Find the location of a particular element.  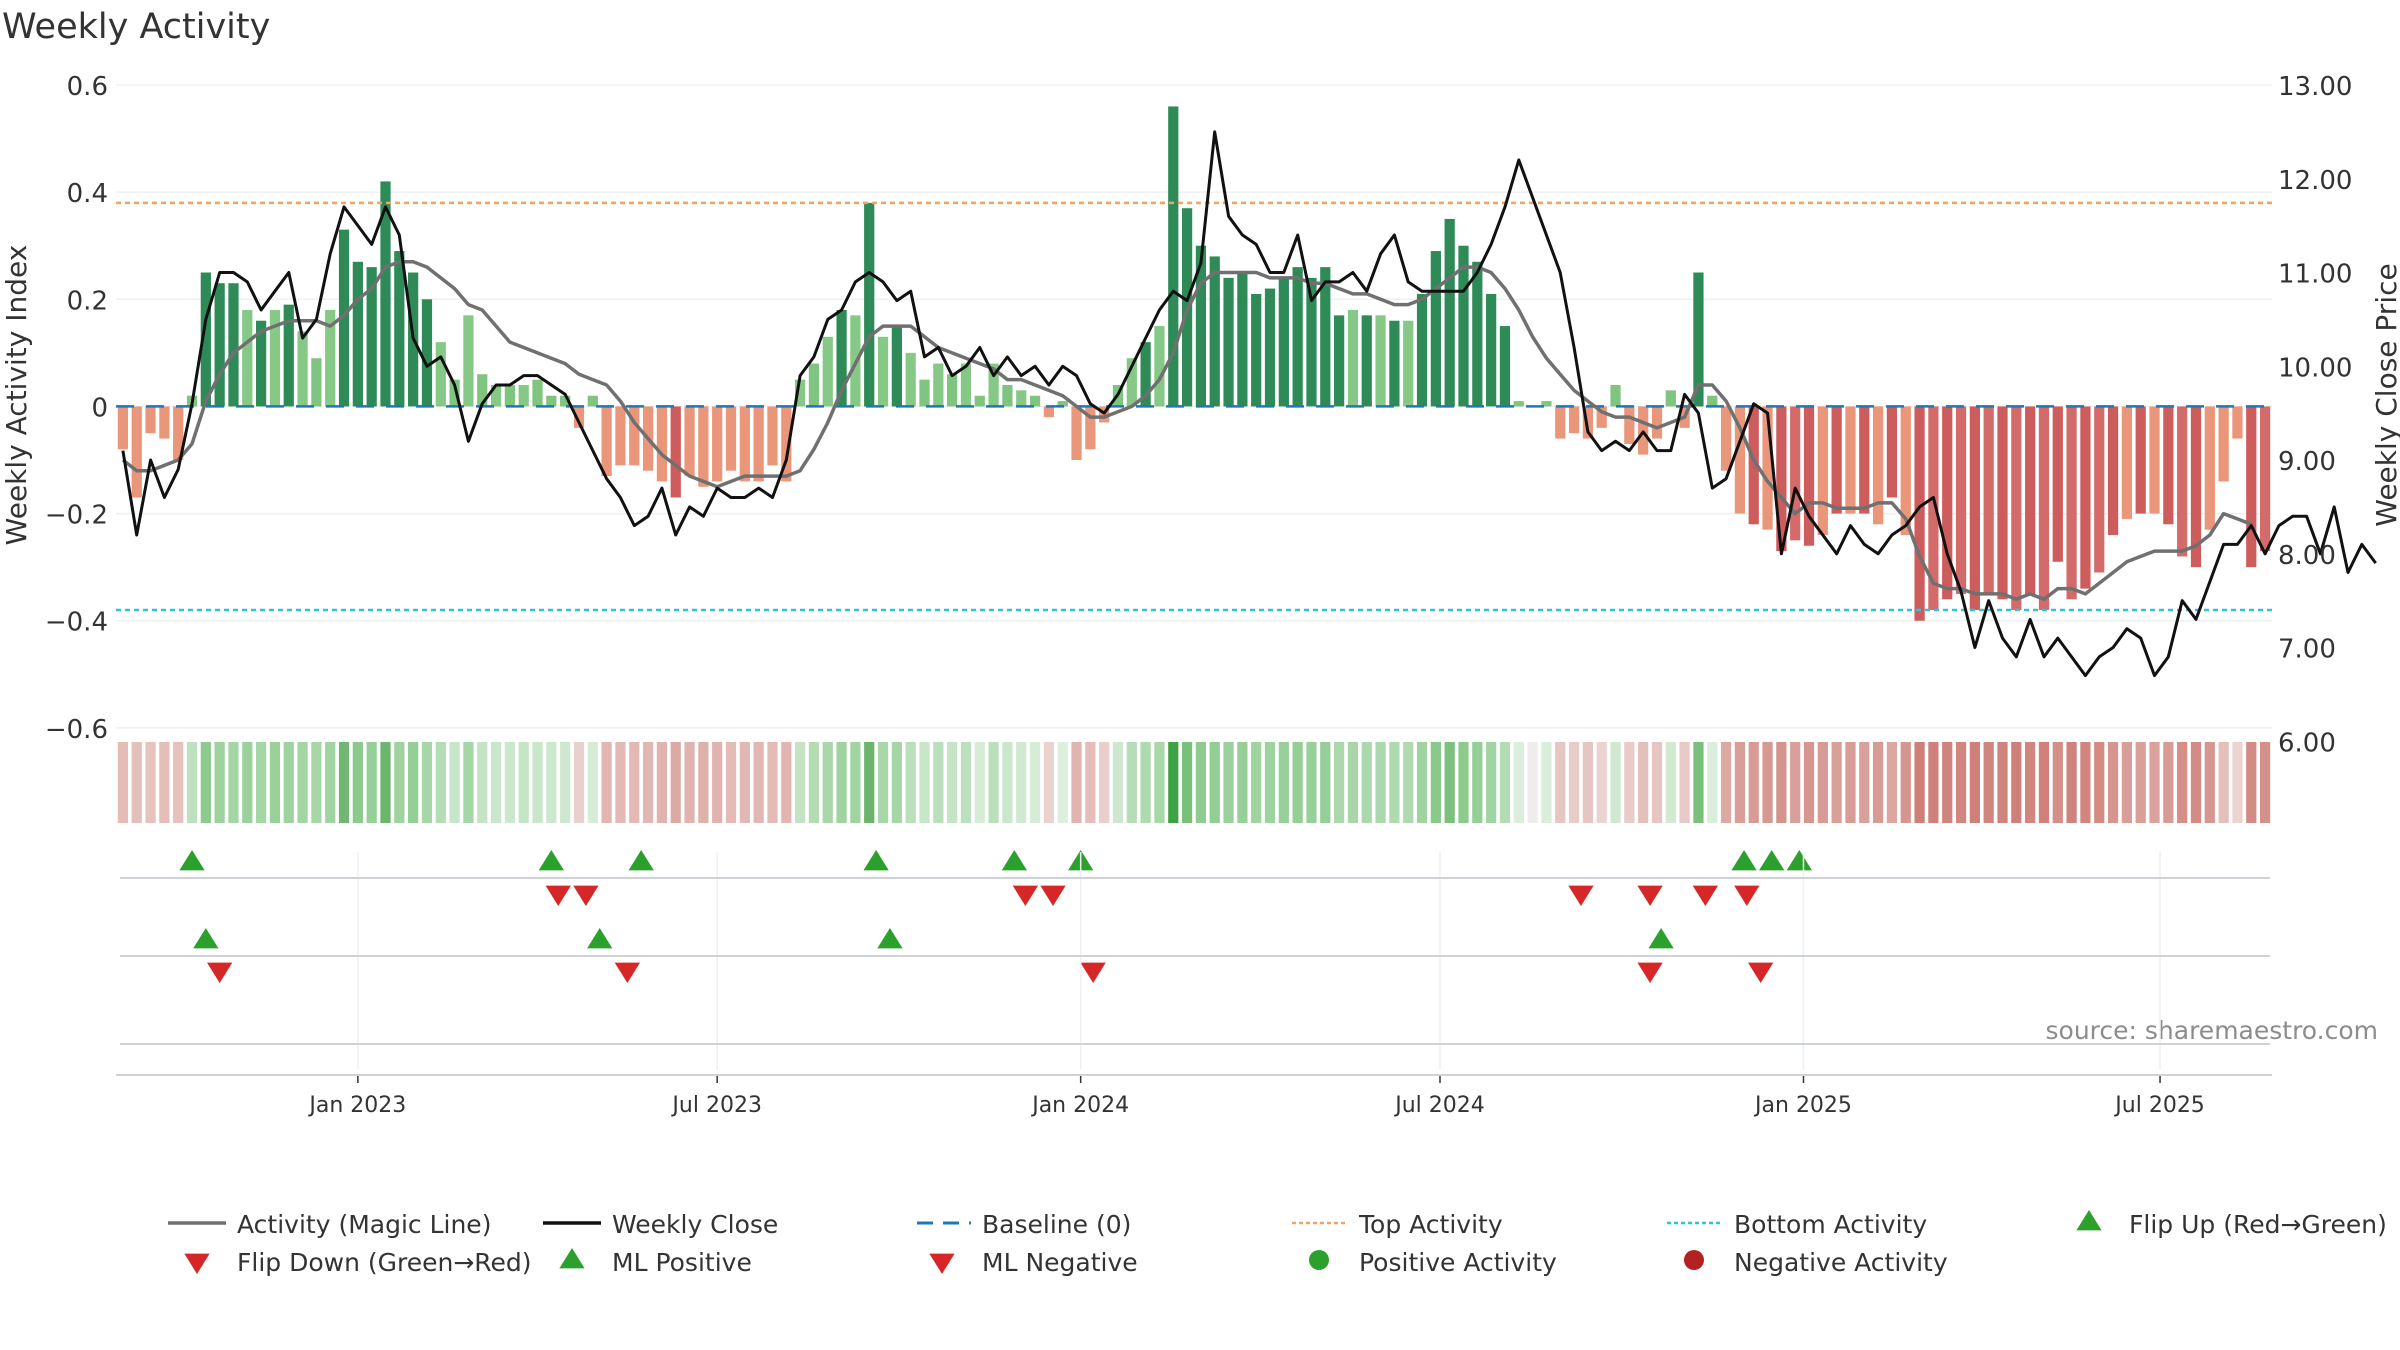

legend-positive-activity-label: Positive Activity is located at coordinates (1458, 1262).